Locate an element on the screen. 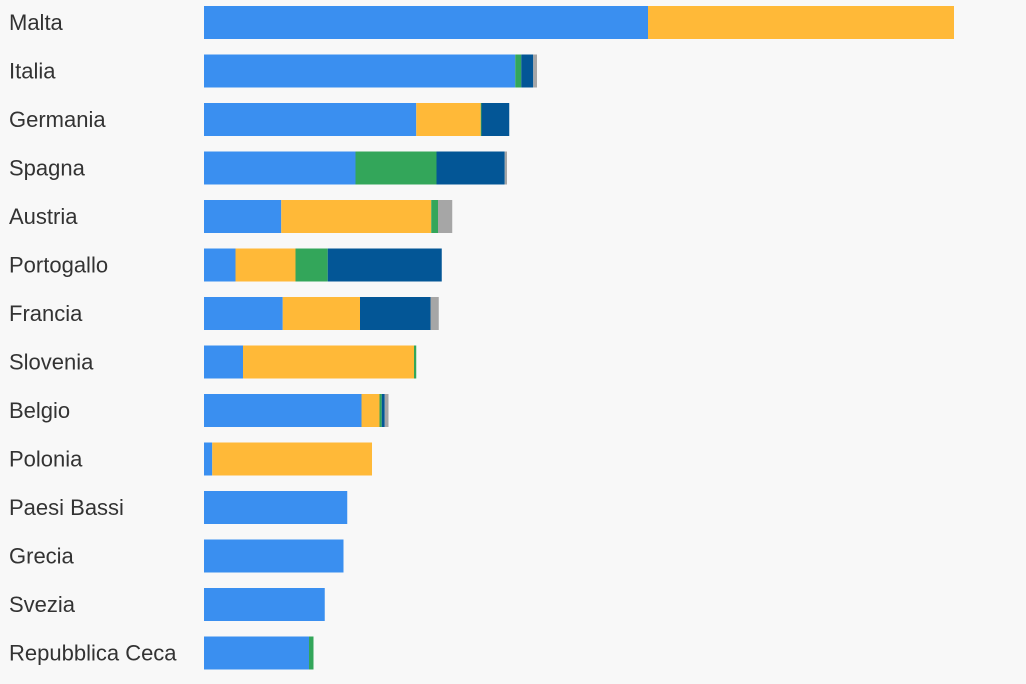 This screenshot has width=1026, height=684. category-label-spagna: Spagna is located at coordinates (47, 168).